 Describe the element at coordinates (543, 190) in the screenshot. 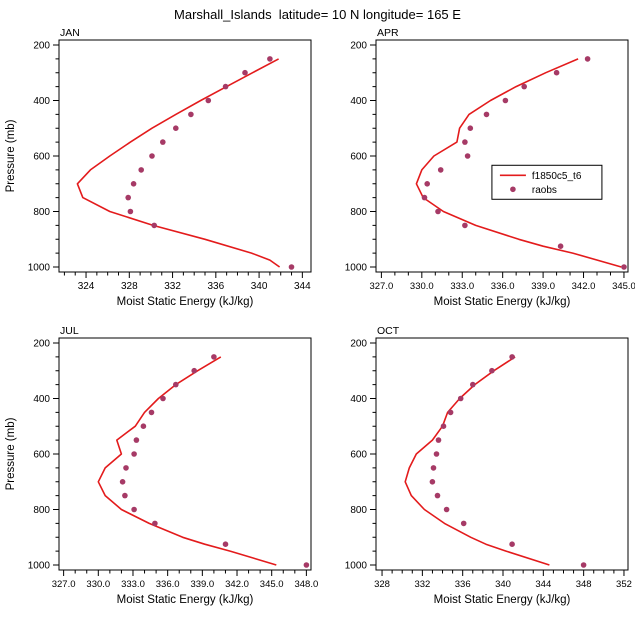

I see `legend-label-raobs: raobs` at that location.